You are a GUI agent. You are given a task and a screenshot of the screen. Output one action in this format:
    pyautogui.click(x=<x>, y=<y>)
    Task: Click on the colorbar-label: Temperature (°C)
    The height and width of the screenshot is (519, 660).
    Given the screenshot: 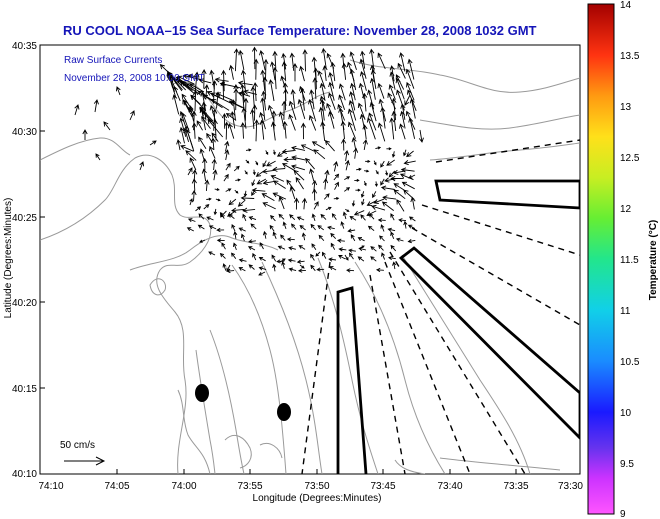 What is the action you would take?
    pyautogui.click(x=653, y=260)
    